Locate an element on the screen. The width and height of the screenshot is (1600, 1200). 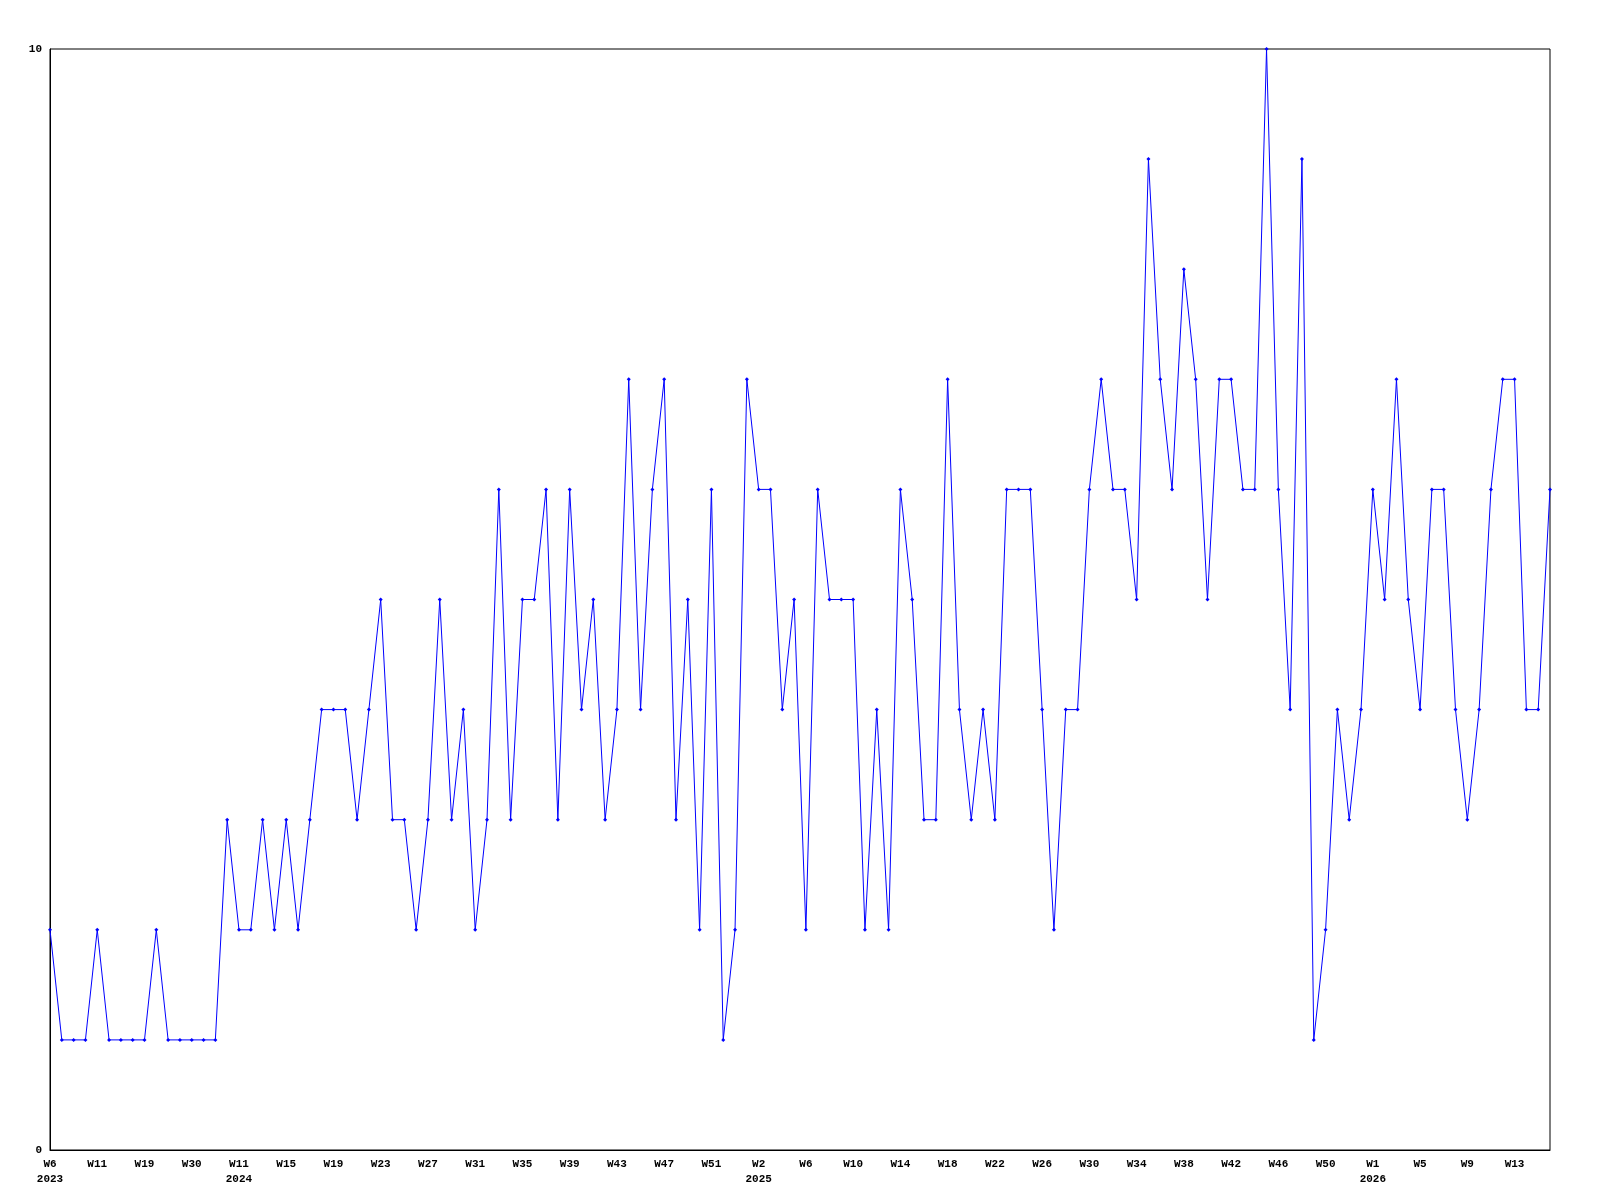
x-tick-label: W6 is located at coordinates (806, 1163).